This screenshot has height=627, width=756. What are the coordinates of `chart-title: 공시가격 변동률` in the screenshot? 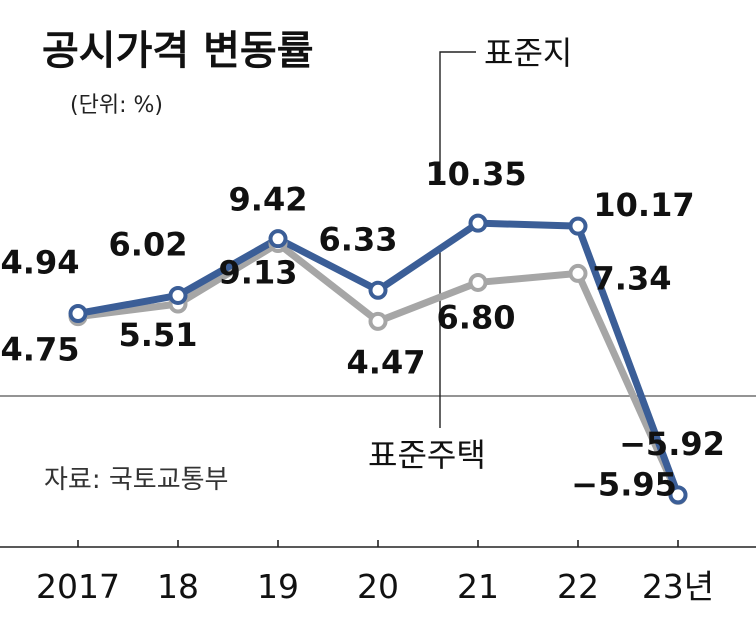 It's located at (178, 51).